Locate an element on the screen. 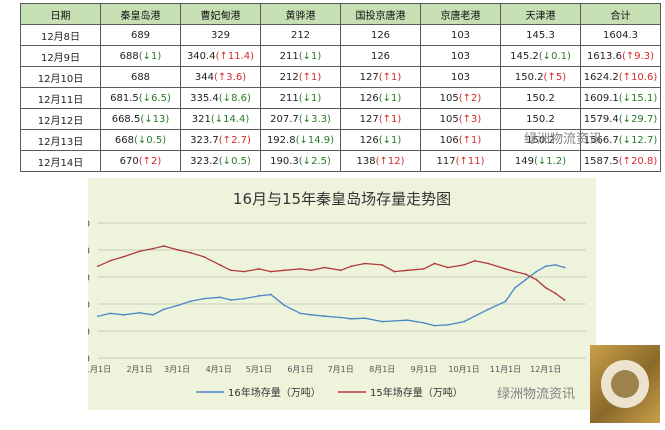 The height and width of the screenshot is (430, 665). cell-value: 12月9日 is located at coordinates (60, 58).